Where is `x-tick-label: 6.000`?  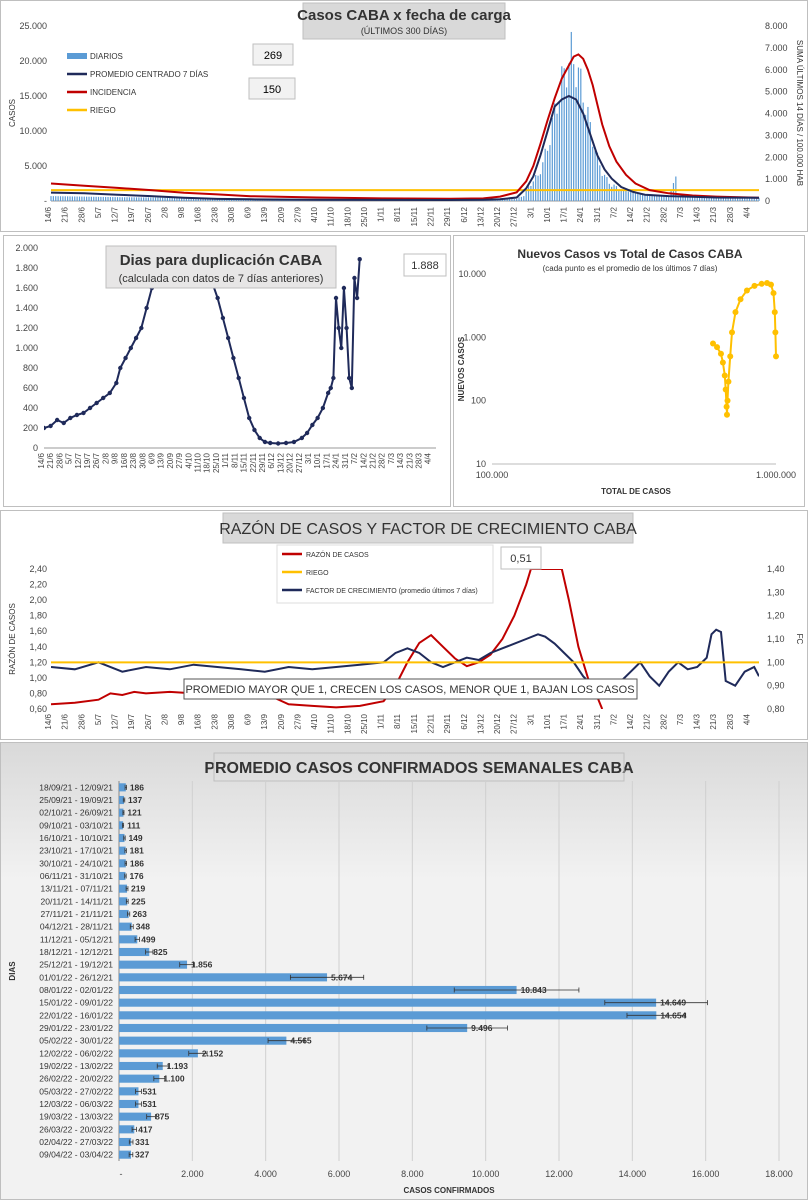
x-tick-label: 6.000 is located at coordinates (339, 1174).